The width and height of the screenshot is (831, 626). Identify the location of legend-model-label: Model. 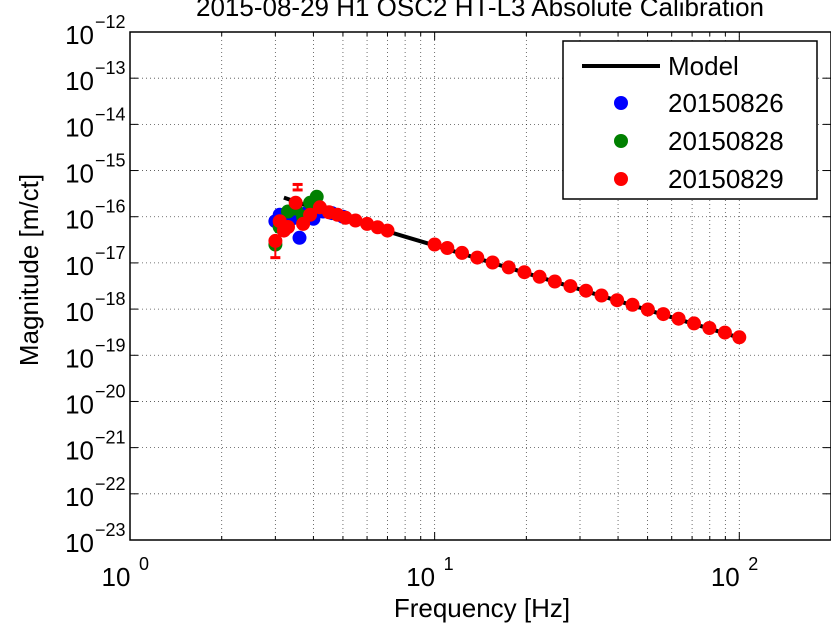
(703, 66).